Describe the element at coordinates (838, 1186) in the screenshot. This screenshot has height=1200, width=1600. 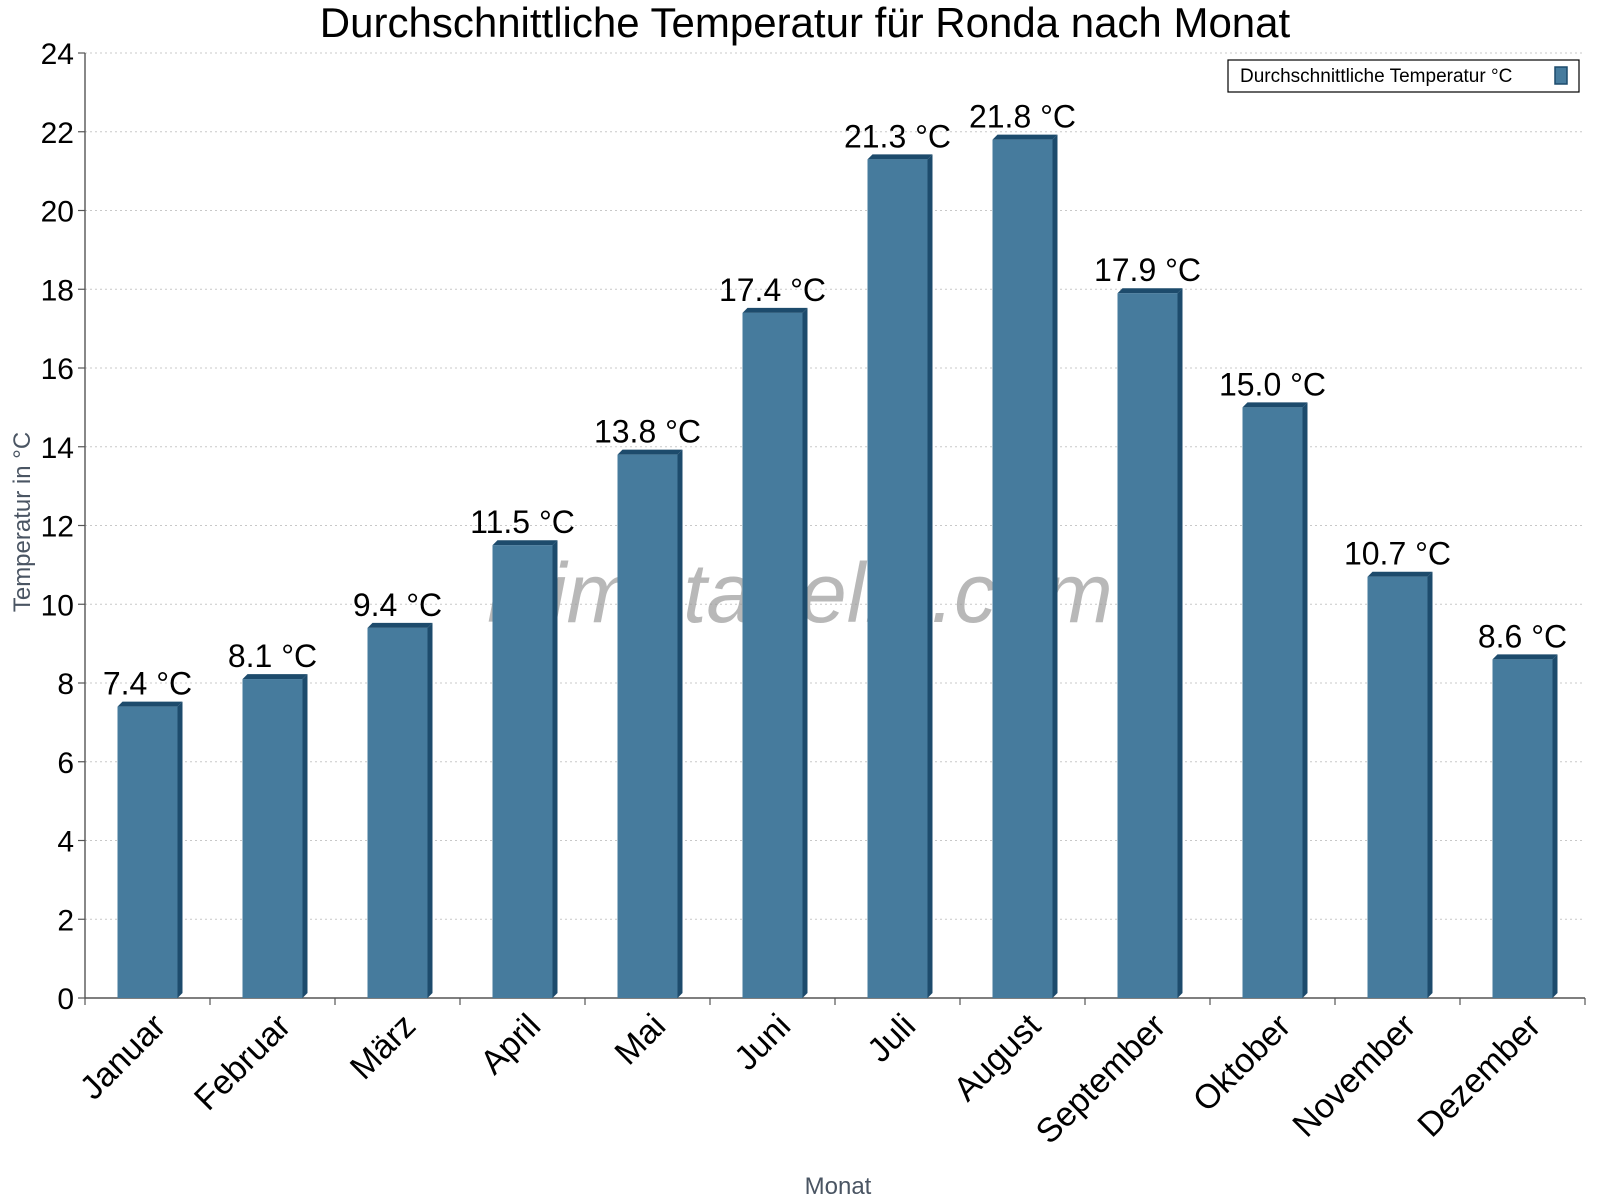
I see `x-axis-label: Monat` at that location.